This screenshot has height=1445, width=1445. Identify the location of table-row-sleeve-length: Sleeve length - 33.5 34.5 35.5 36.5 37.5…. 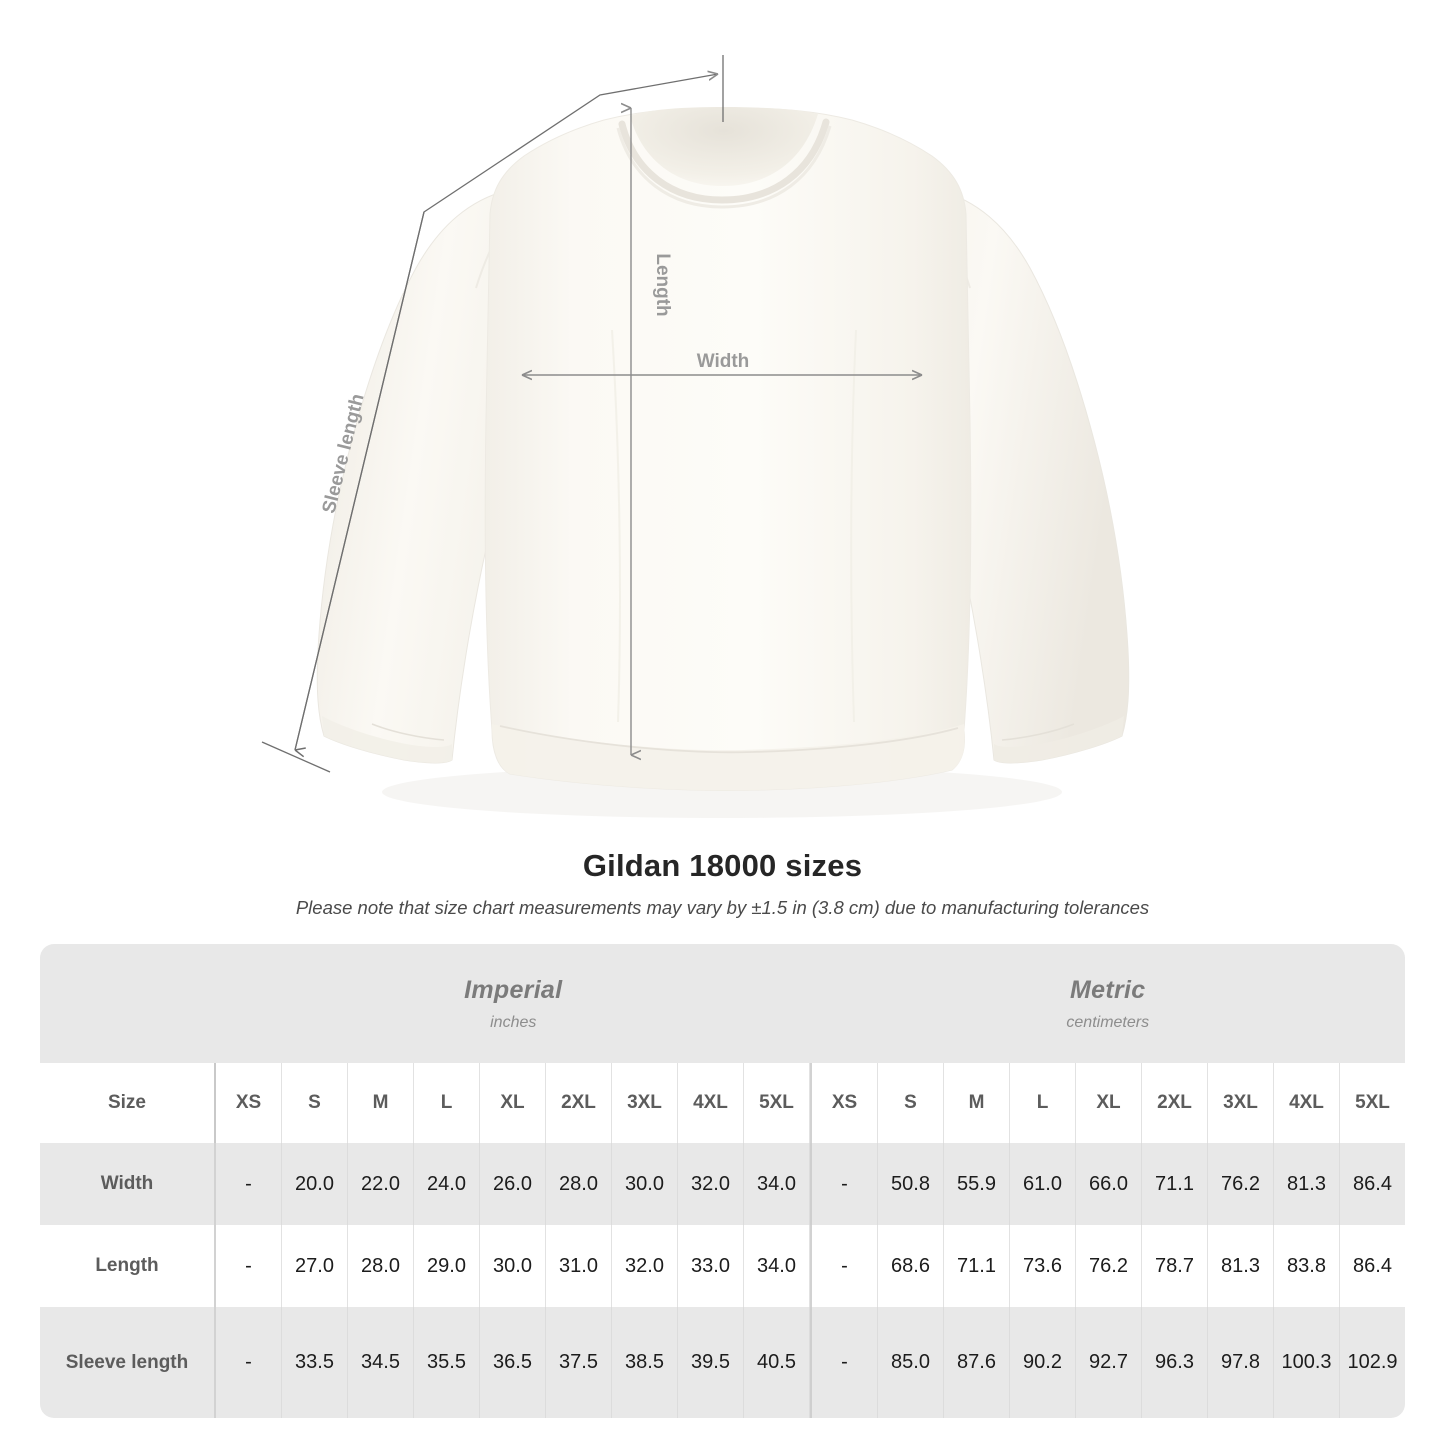
(722, 1362).